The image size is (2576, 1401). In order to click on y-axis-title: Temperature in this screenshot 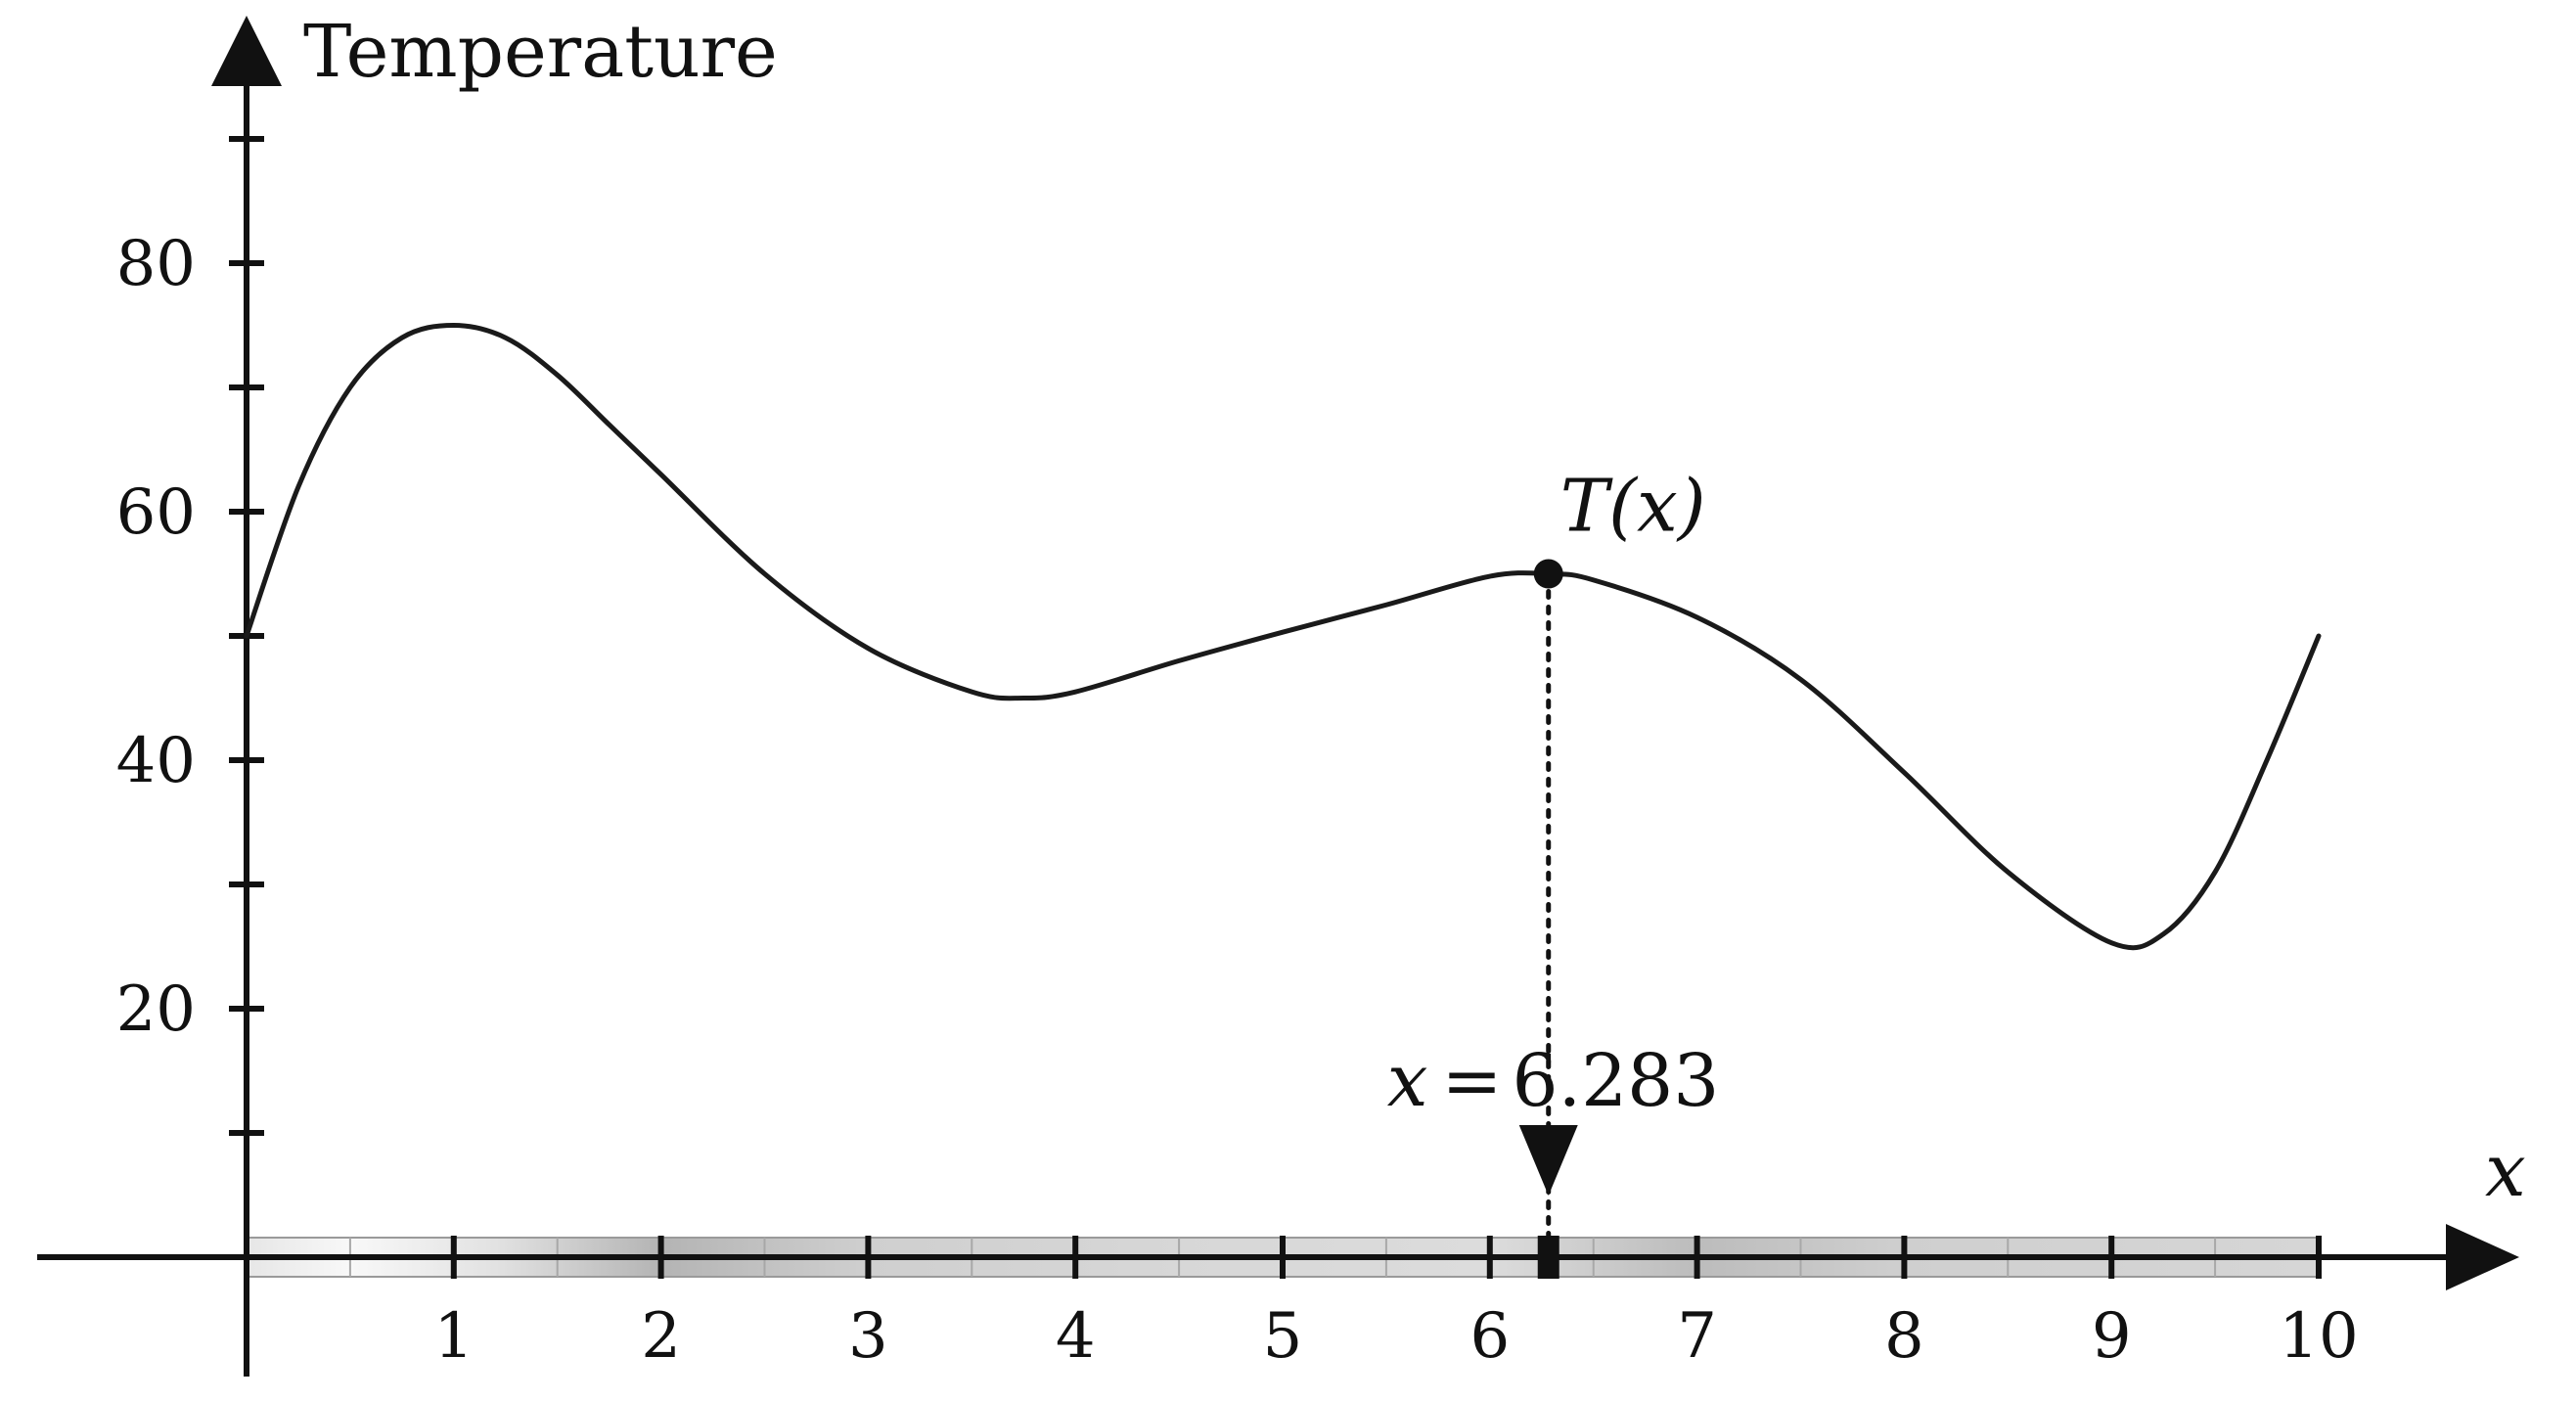, I will do `click(540, 52)`.